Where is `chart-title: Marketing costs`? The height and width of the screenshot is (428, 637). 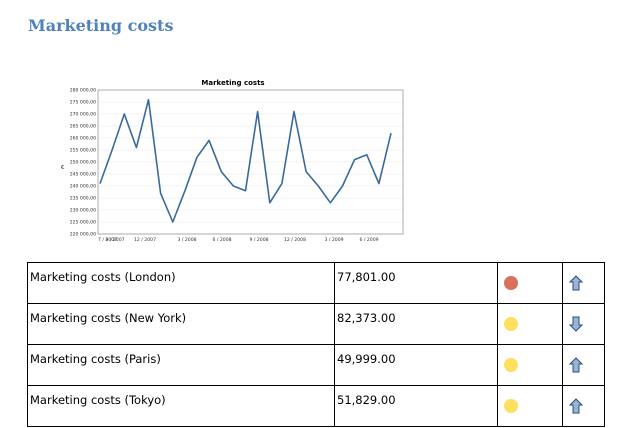 chart-title: Marketing costs is located at coordinates (232, 83).